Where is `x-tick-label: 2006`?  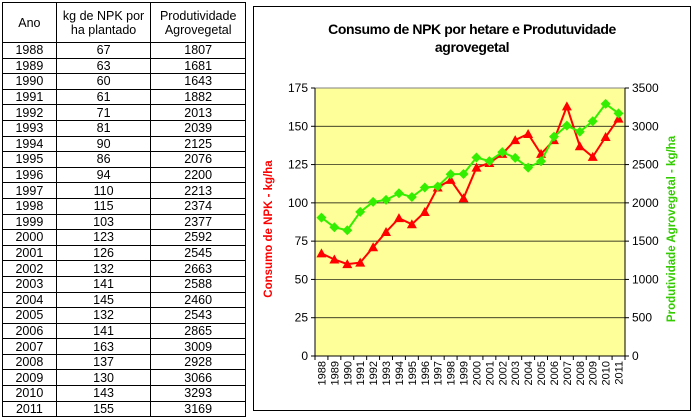 x-tick-label: 2006 is located at coordinates (555, 373).